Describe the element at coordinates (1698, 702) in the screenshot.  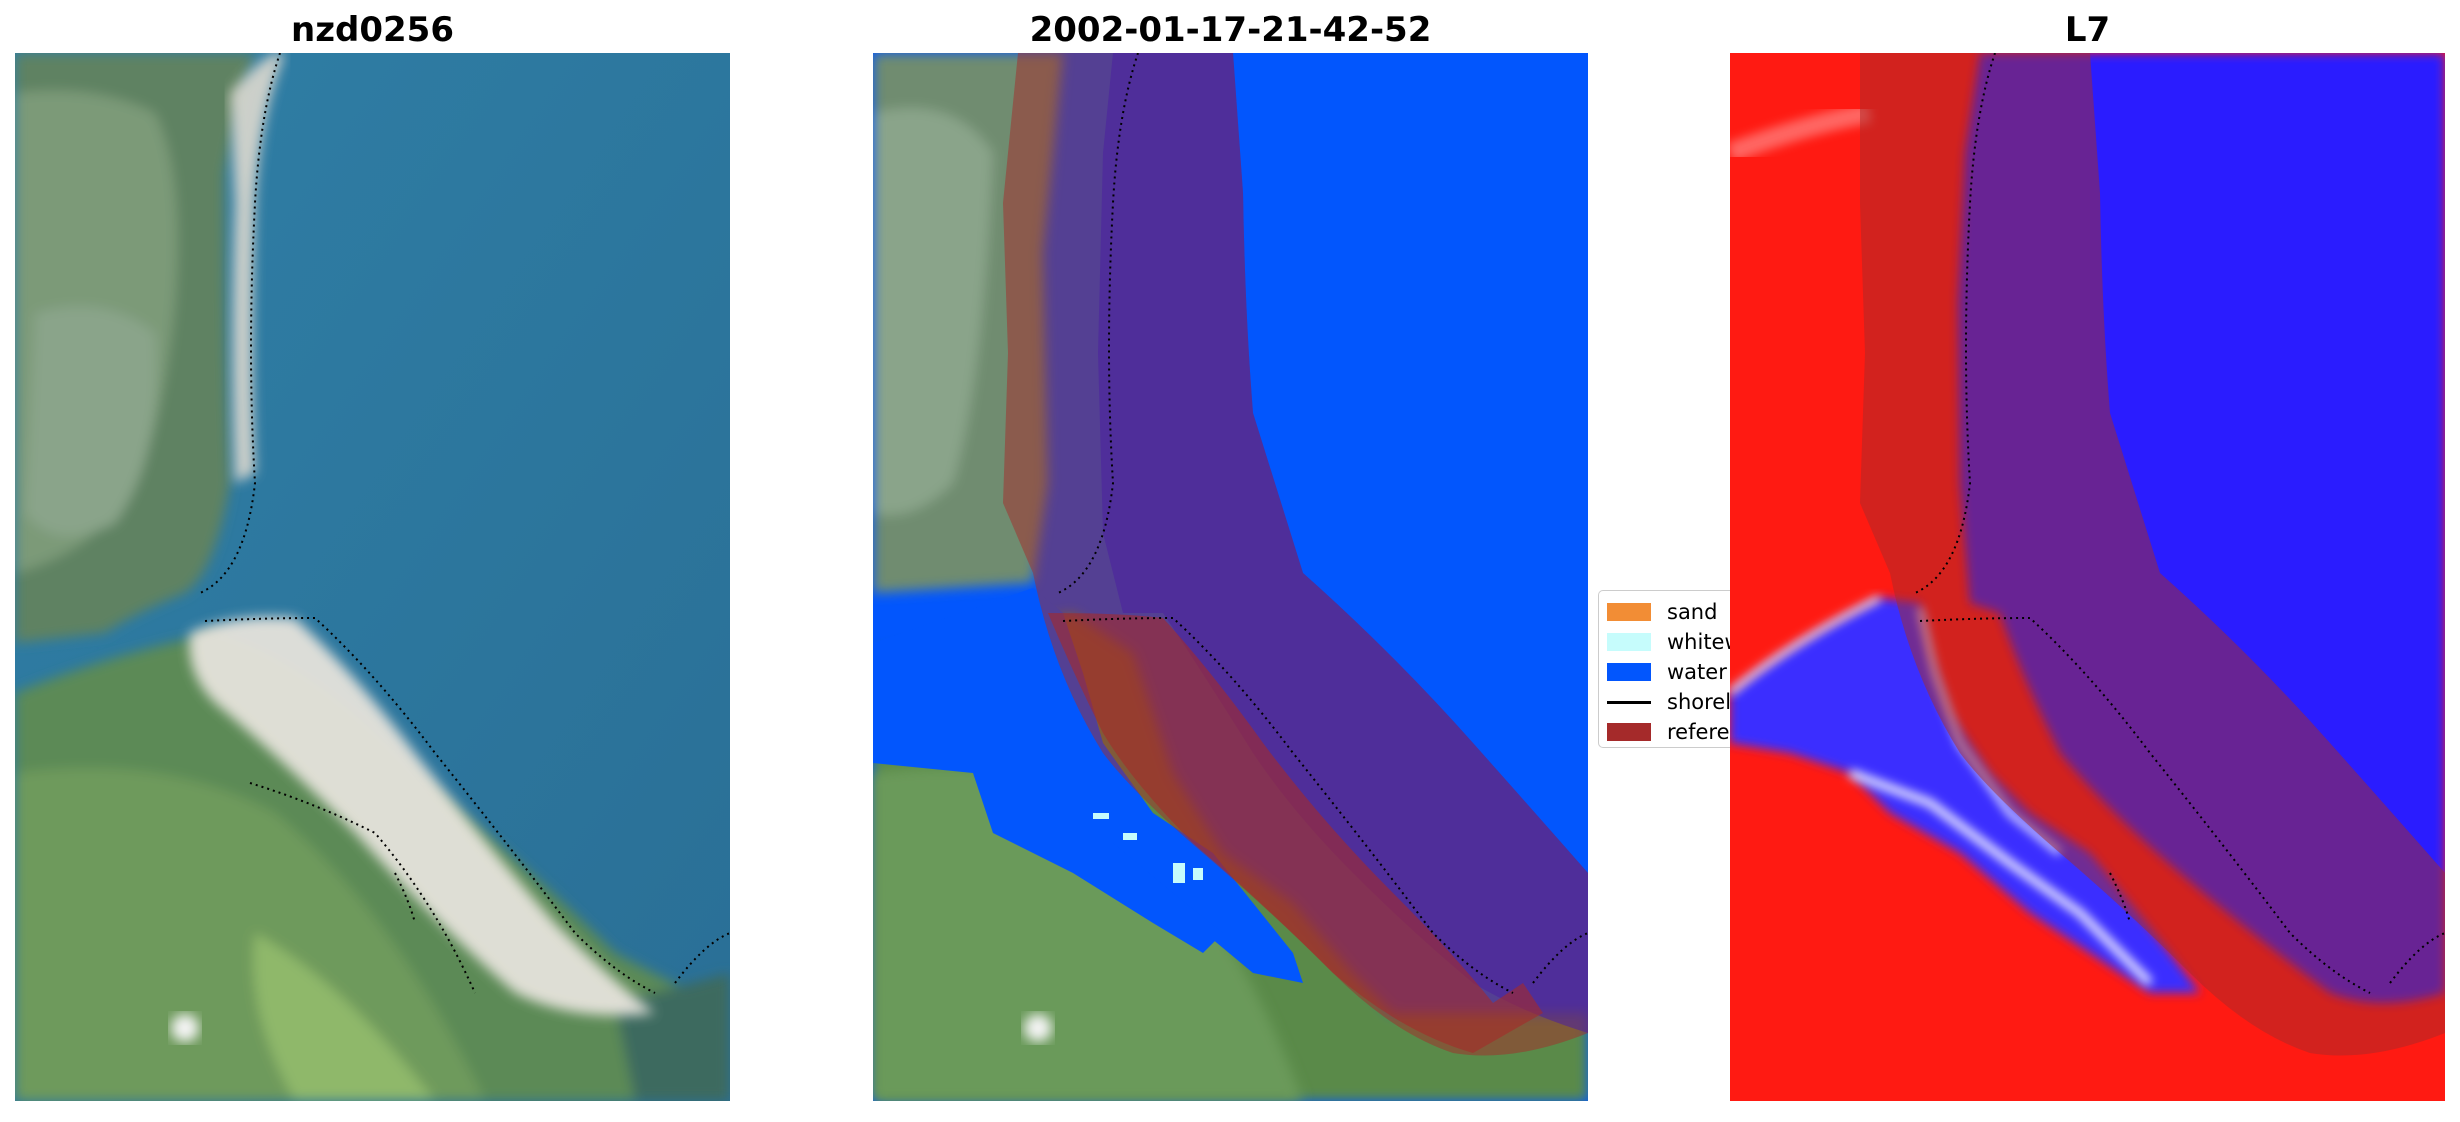
I see `legend-label: shoreline` at that location.